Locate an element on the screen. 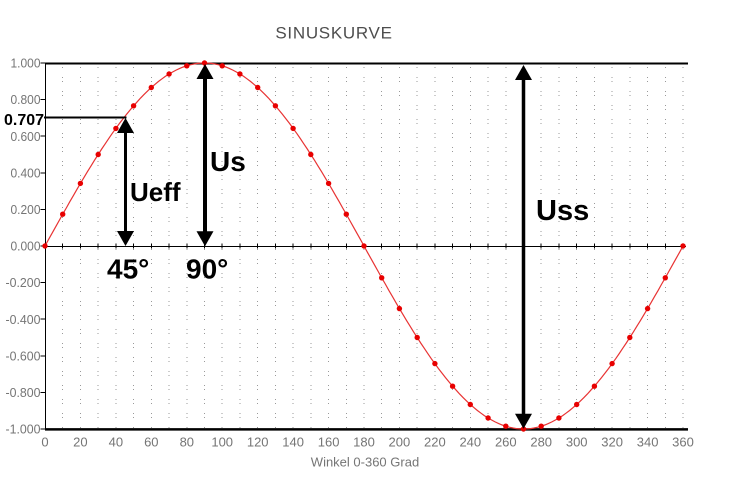 Image resolution: width=743 pixels, height=498 pixels. svg-text: Winkel 0-360 Grad is located at coordinates (365, 462).